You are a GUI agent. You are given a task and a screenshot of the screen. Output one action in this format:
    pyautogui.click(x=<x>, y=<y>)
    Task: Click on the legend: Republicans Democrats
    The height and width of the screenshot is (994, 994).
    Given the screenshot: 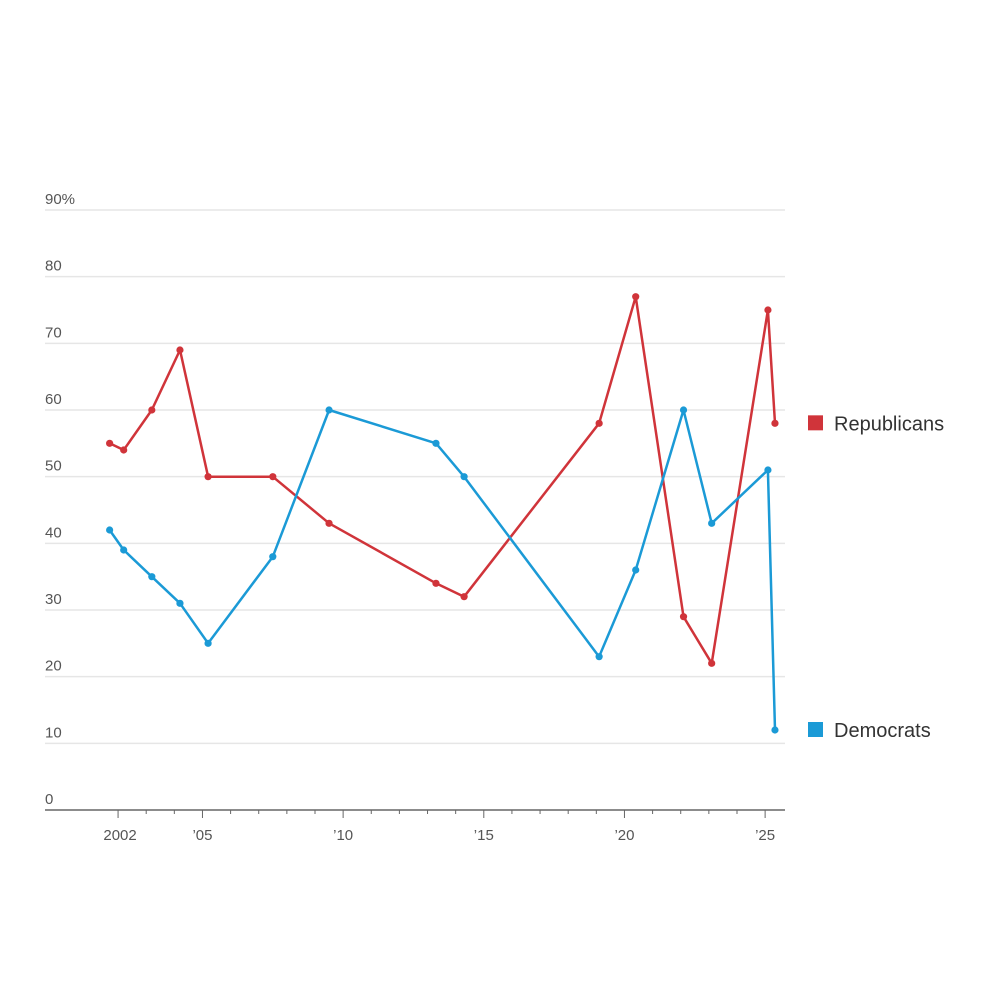 What is the action you would take?
    pyautogui.click(x=876, y=577)
    